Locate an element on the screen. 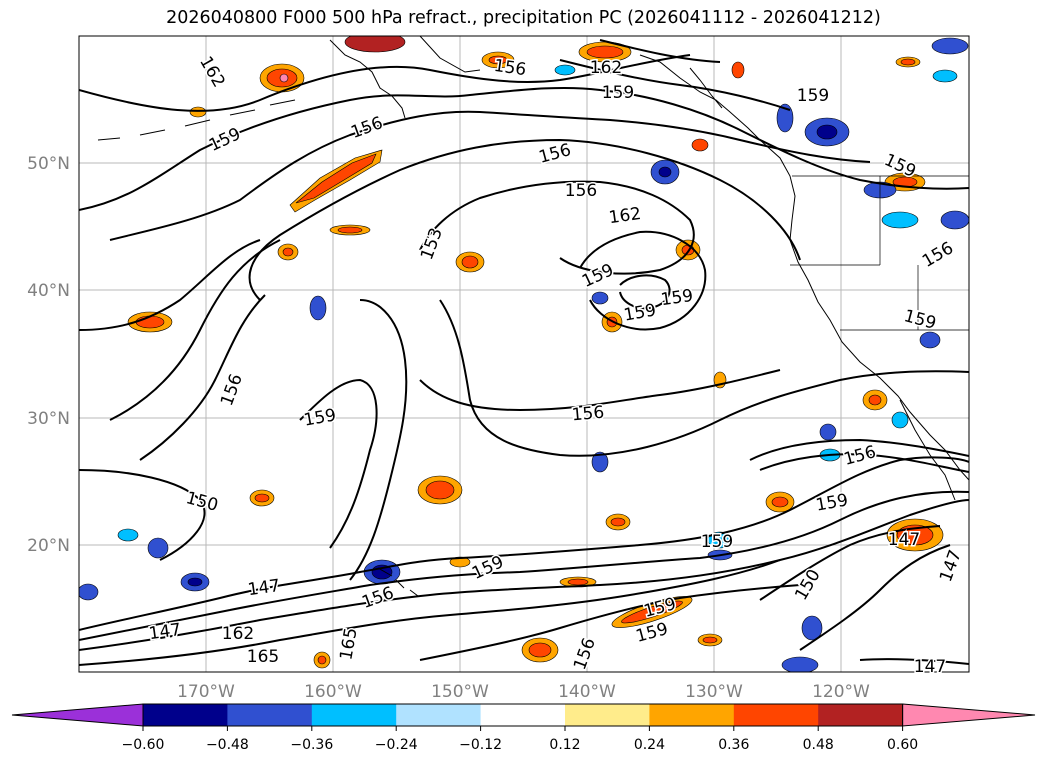  colorbar-tick-label: 0.24 is located at coordinates (649, 745).